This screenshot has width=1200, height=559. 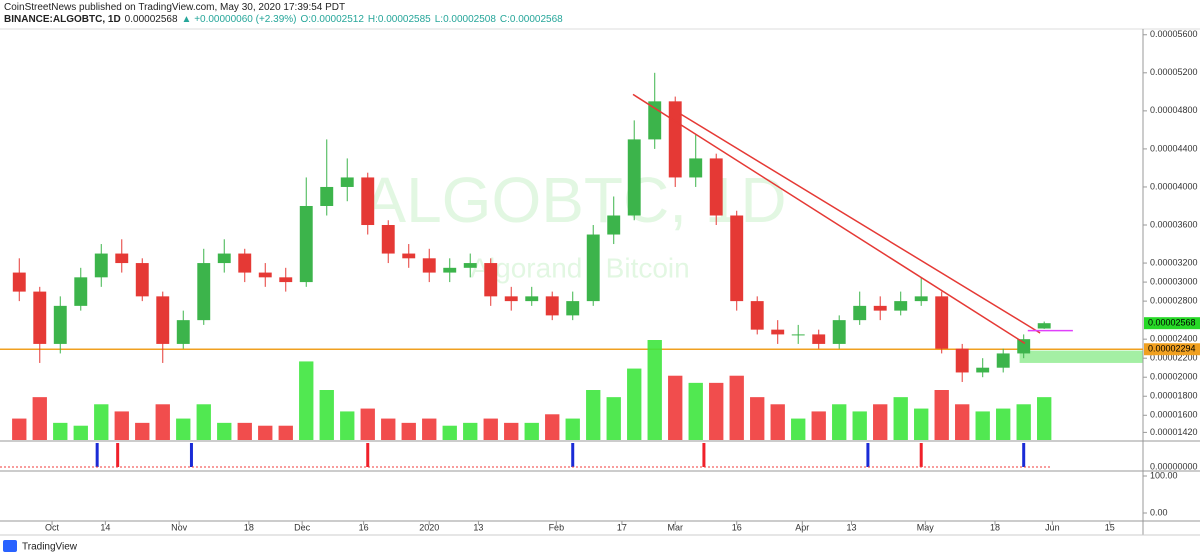 I want to click on y-tick-label: 0.00004400, so click(x=1174, y=148).